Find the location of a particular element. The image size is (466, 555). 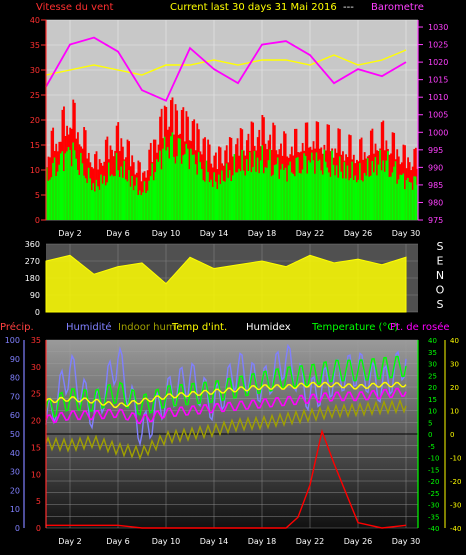

temp-tick: 40 is located at coordinates (432, 341).